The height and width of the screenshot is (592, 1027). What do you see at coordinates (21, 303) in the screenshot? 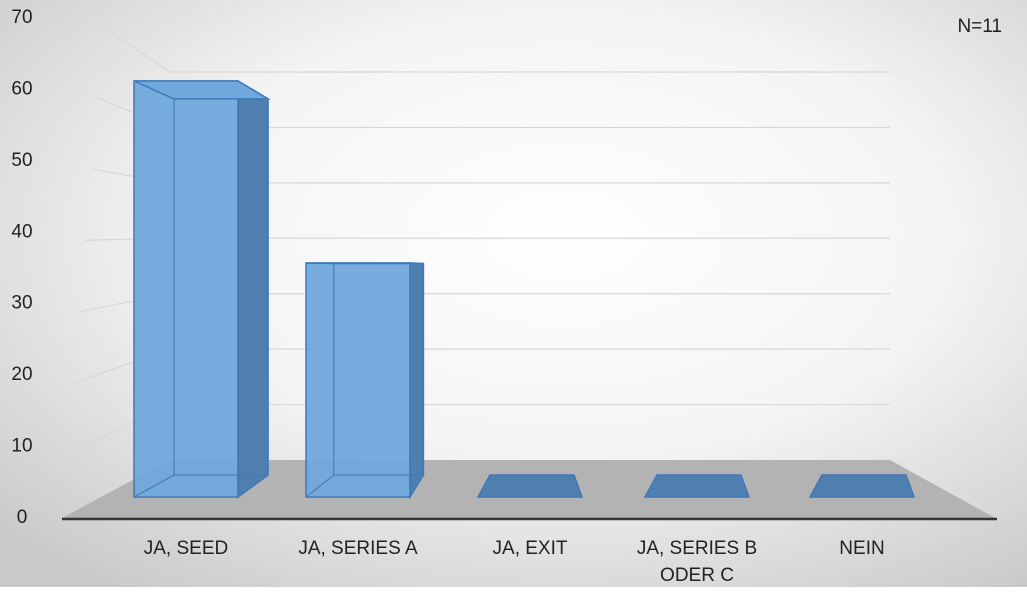
I see `y-tick-label: 30` at bounding box center [21, 303].